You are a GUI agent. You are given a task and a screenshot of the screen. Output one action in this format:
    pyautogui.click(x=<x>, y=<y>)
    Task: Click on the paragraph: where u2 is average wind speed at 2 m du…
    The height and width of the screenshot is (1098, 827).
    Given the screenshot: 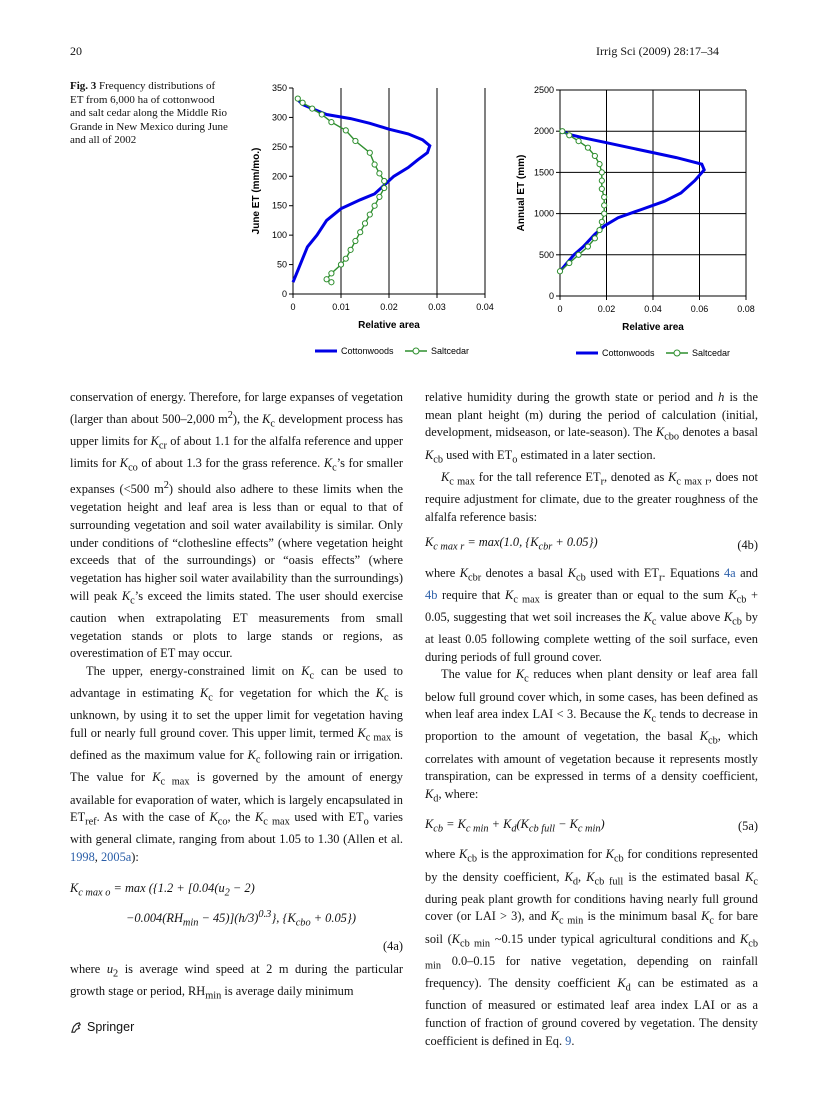 What is the action you would take?
    pyautogui.click(x=237, y=981)
    